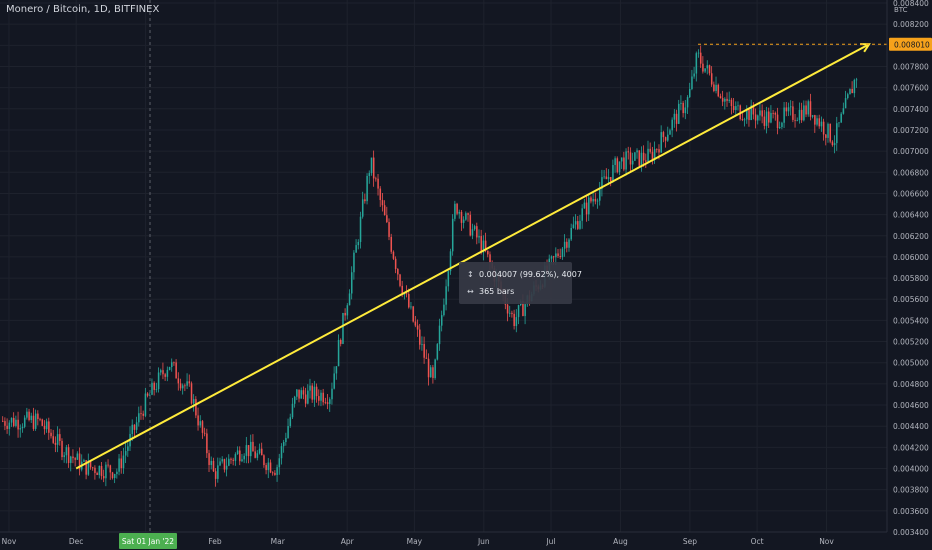 This screenshot has width=932, height=550. Describe the element at coordinates (865, 48) in the screenshot. I see `trend-line-arrowhead` at that location.